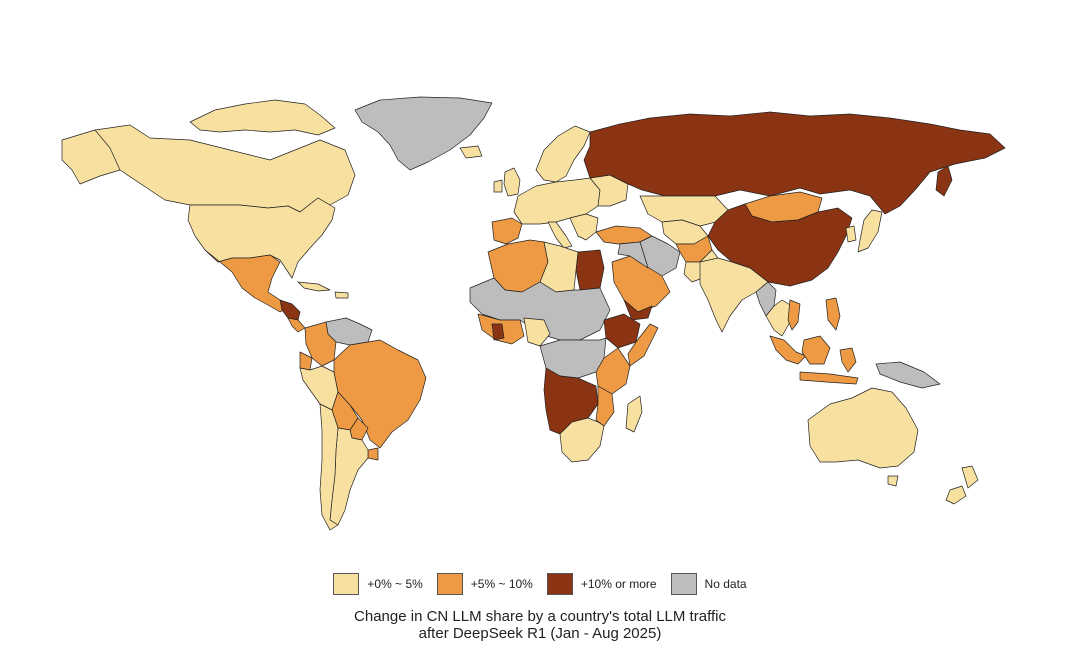 This screenshot has height=656, width=1080. I want to click on region-south-africa, so click(582, 440).